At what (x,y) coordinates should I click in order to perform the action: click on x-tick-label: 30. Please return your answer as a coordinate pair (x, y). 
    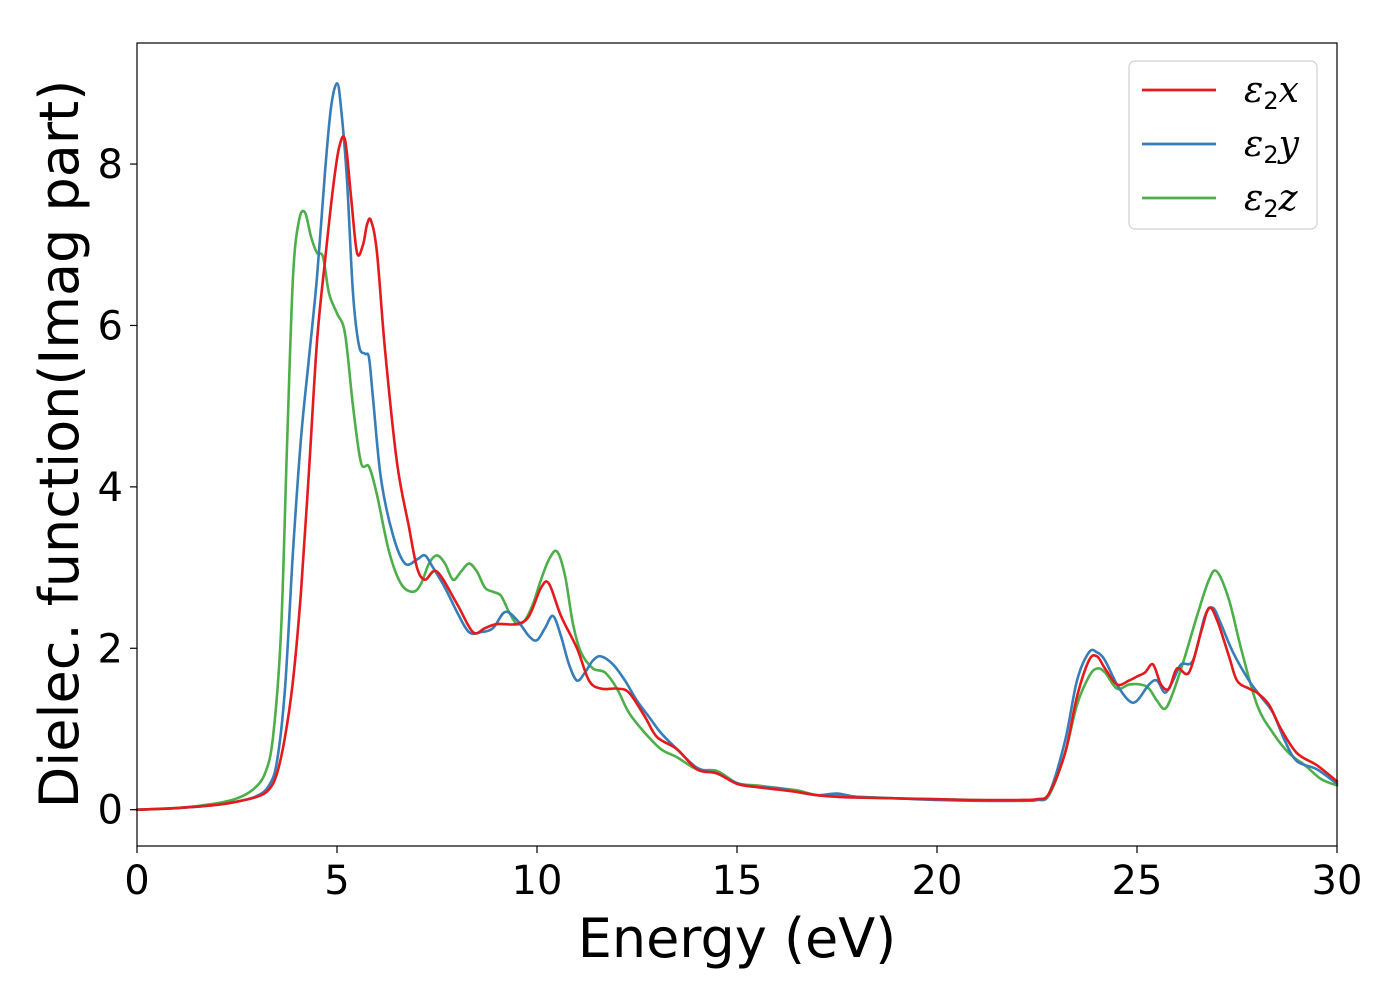
    Looking at the image, I should click on (1337, 881).